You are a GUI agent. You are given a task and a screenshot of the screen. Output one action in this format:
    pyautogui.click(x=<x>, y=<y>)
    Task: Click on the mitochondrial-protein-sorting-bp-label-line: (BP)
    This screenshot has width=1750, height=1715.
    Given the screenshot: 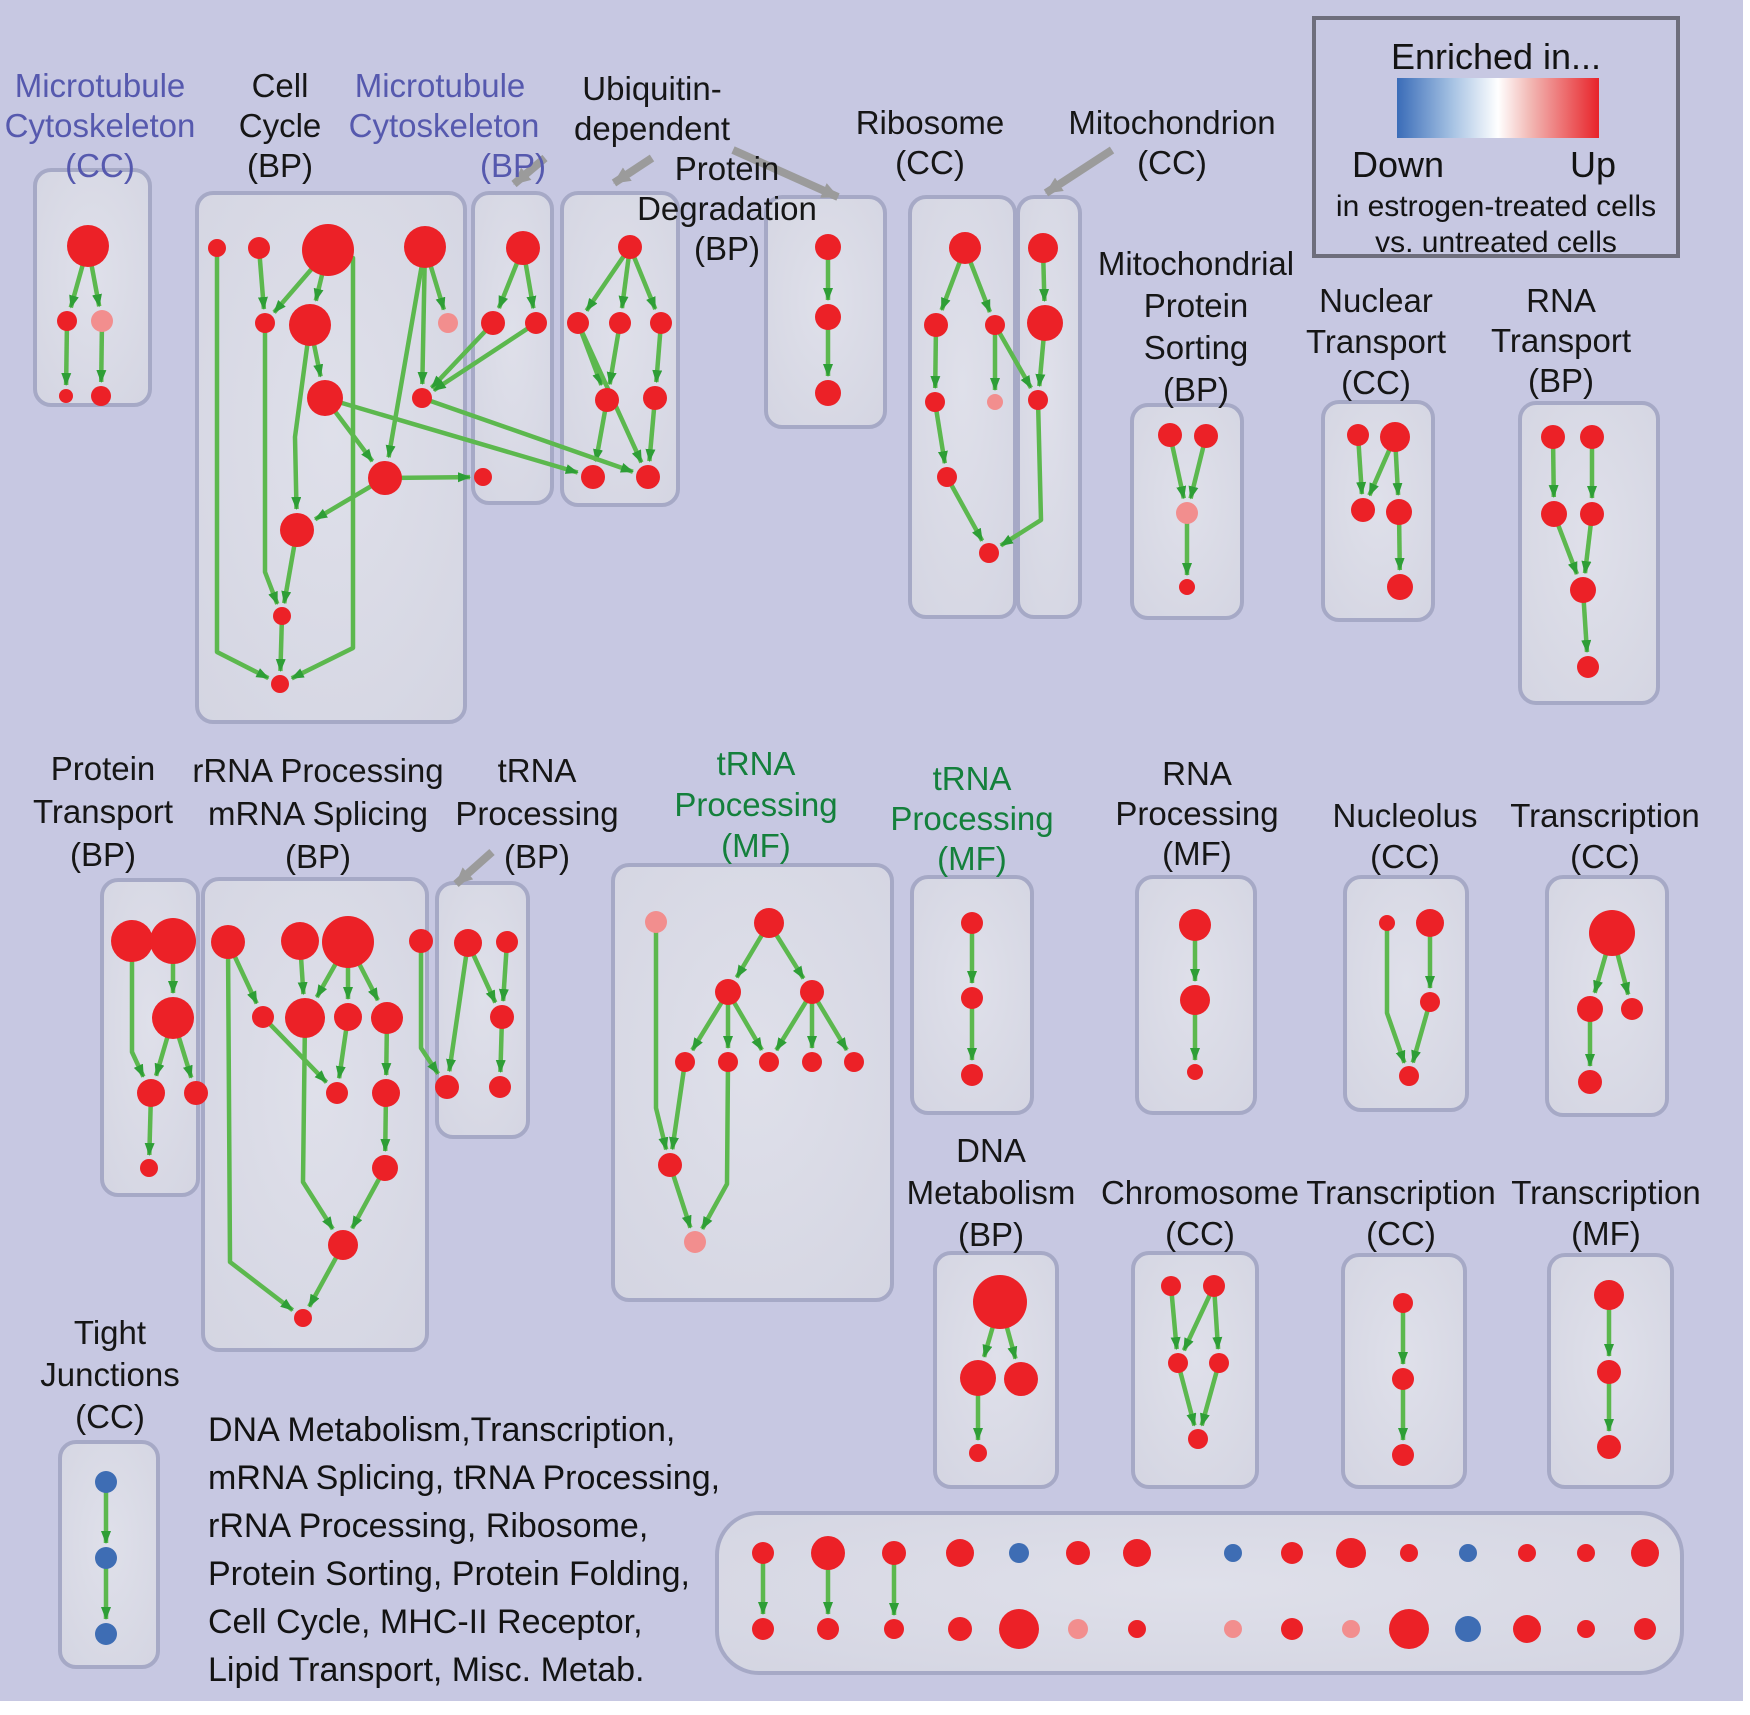 What is the action you would take?
    pyautogui.click(x=1196, y=389)
    